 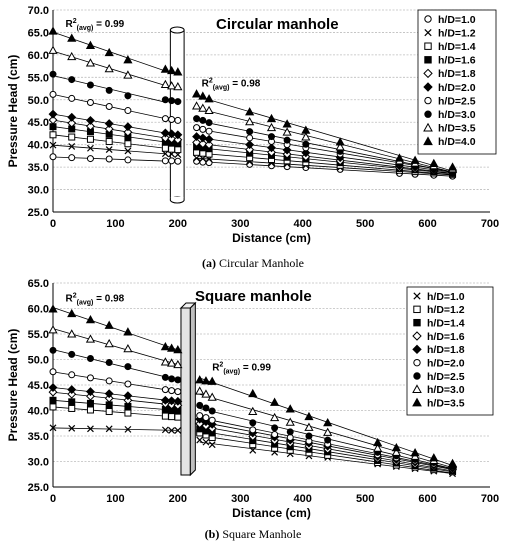 What do you see at coordinates (53, 224) in the screenshot?
I see `x-tick-label: 0` at bounding box center [53, 224].